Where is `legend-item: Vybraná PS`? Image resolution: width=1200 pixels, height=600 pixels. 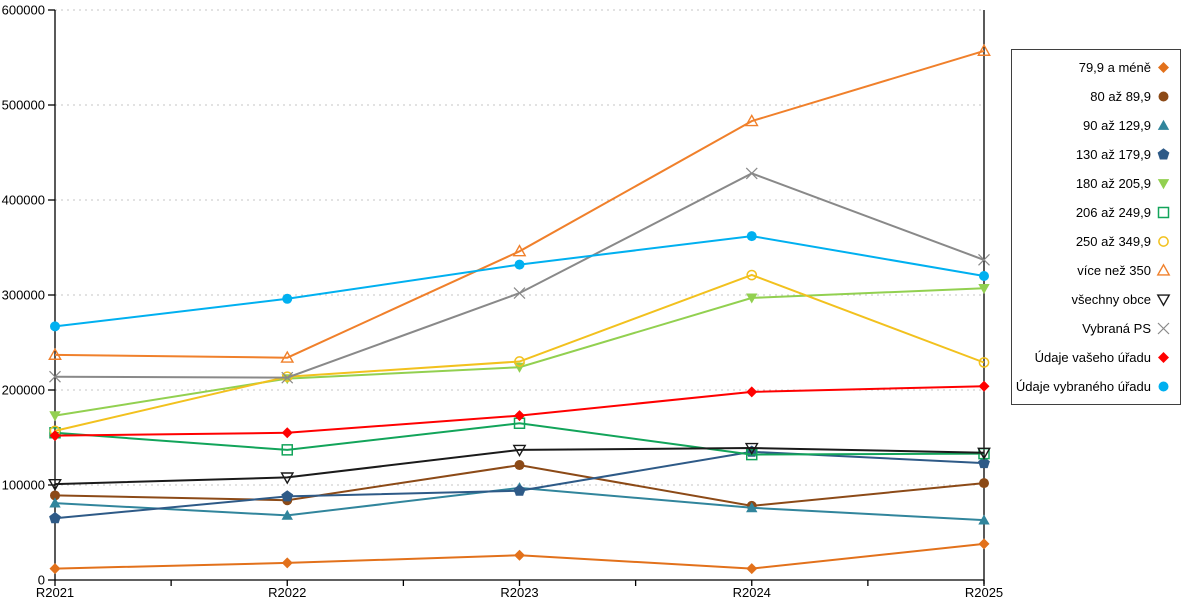
legend-item: Vybraná PS is located at coordinates (1094, 329).